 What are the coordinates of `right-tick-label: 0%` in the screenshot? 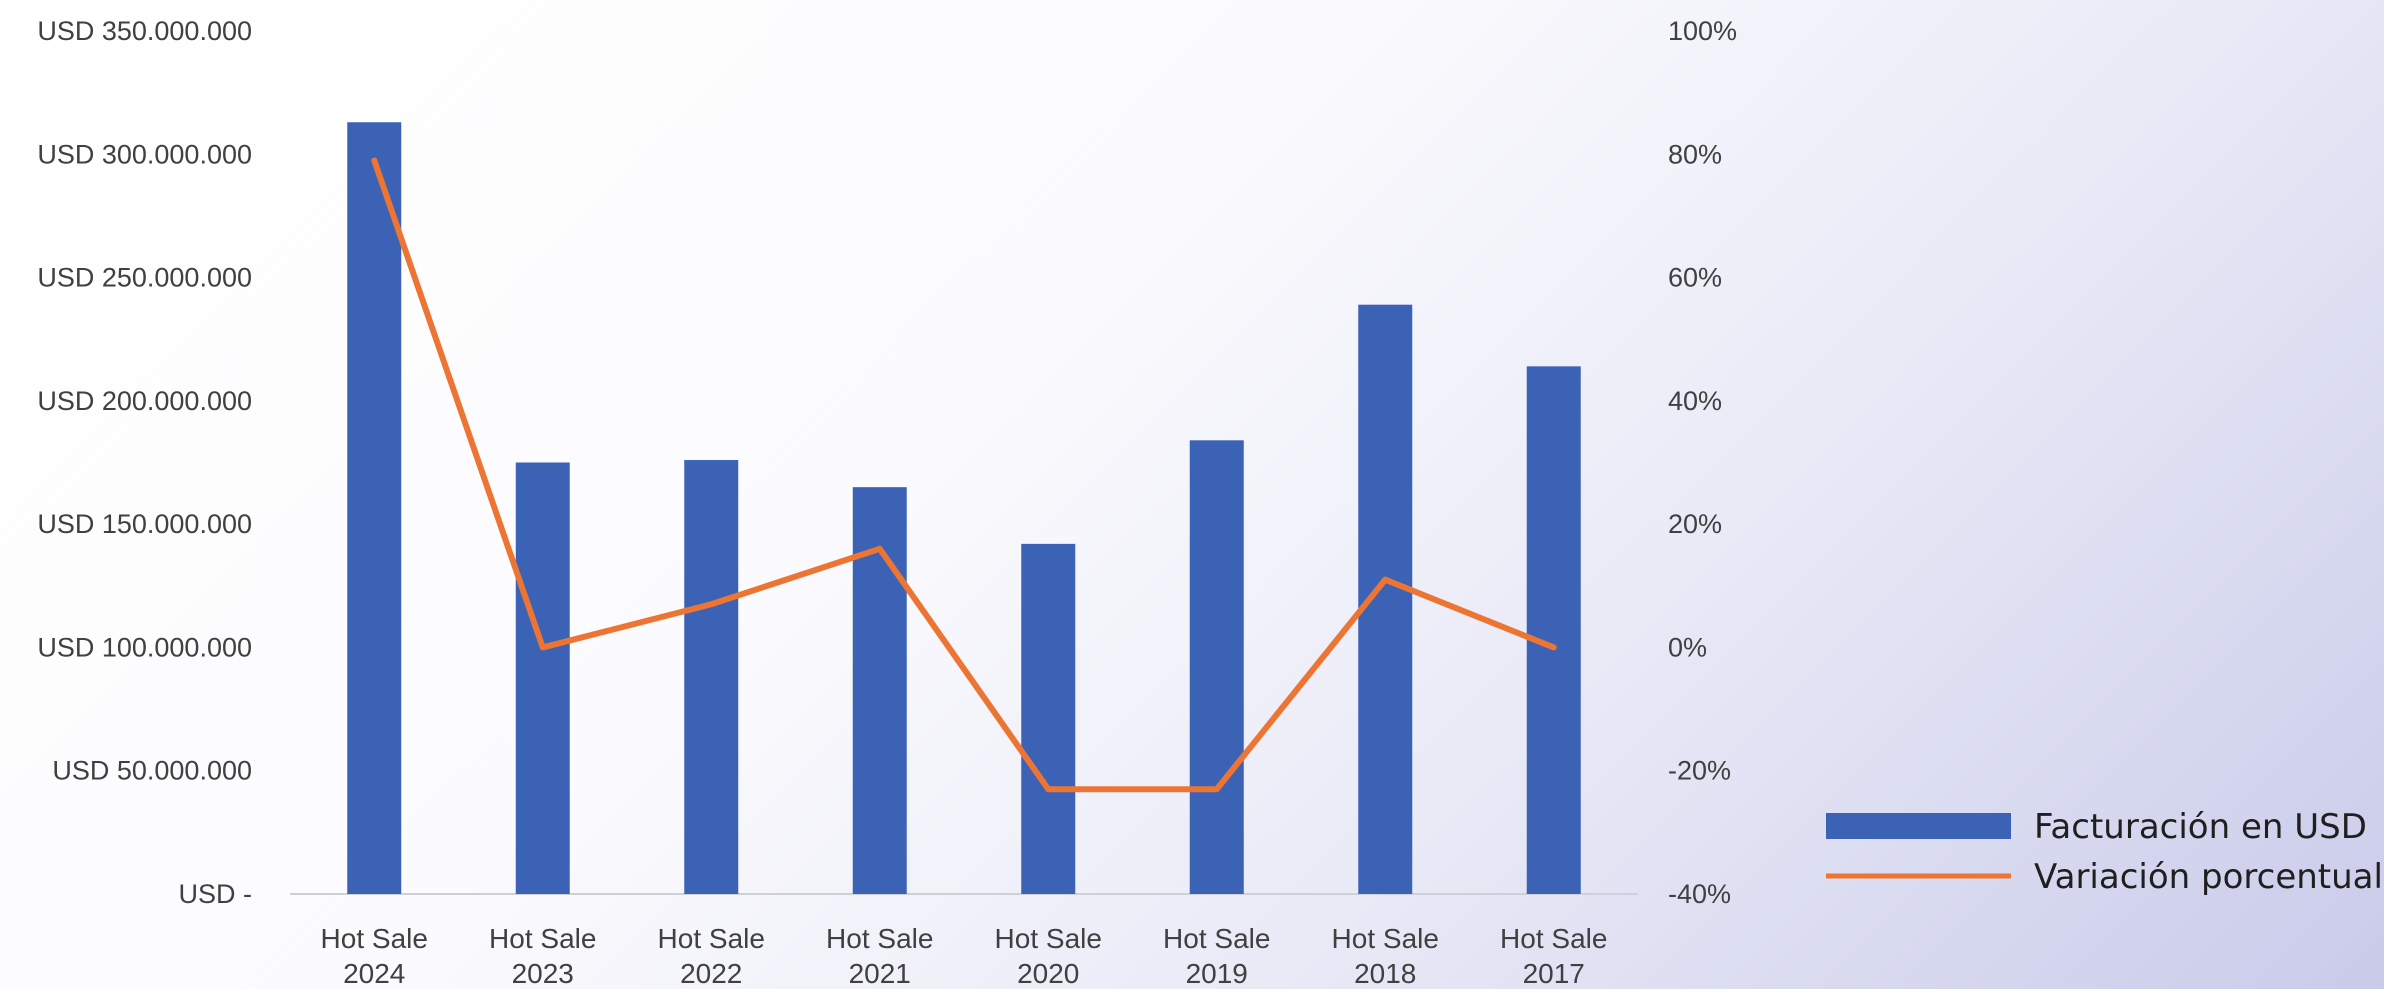 It's located at (1687, 647).